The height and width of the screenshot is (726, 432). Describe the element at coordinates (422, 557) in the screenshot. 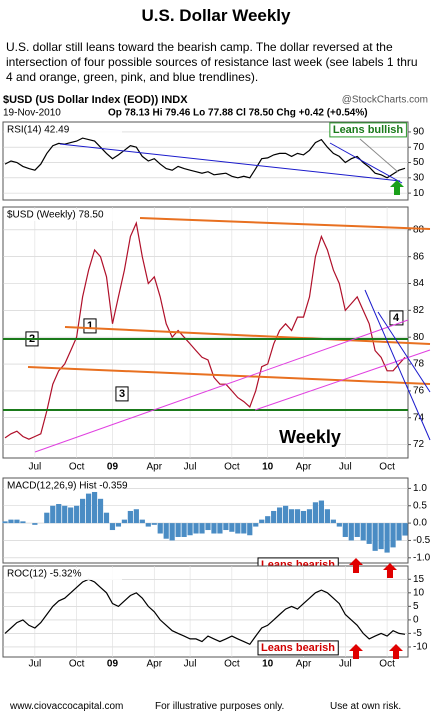

I see `y-tick-label: -1.0` at that location.